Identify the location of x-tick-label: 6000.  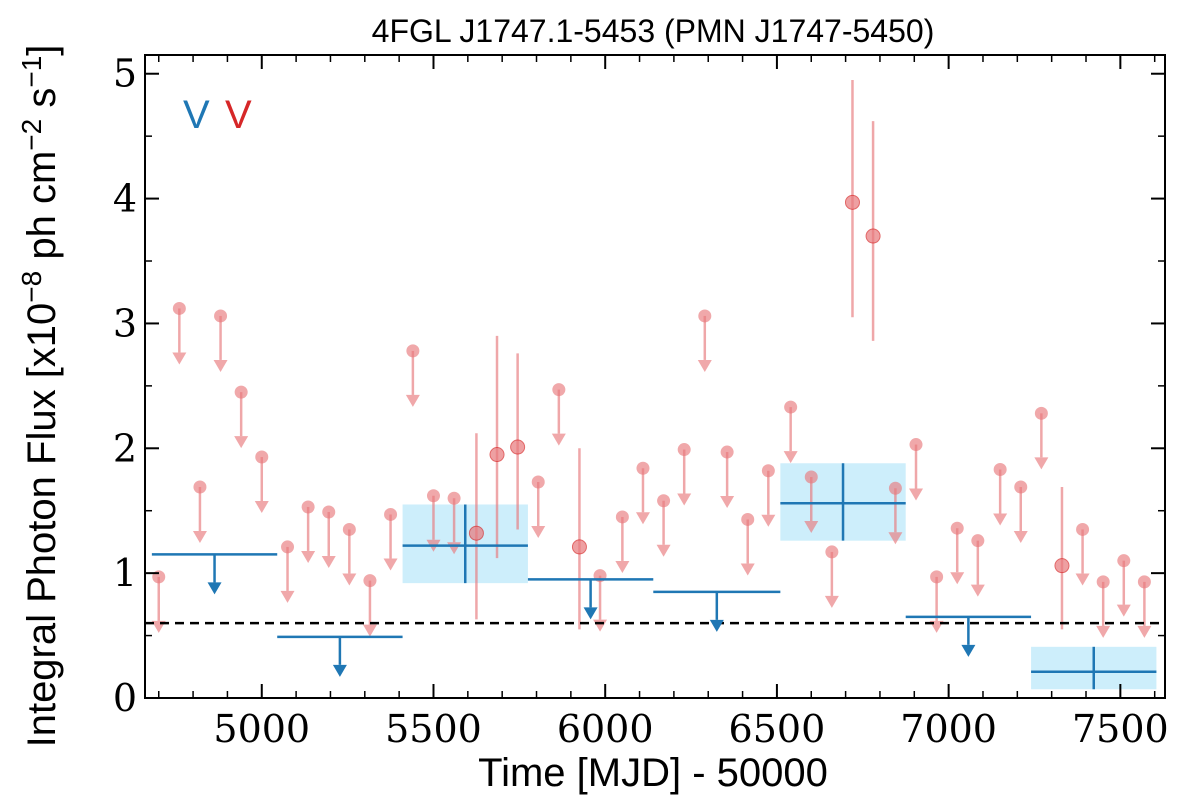
(605, 729).